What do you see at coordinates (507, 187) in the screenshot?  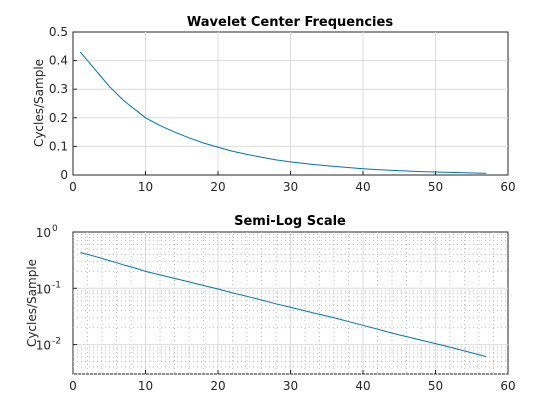 I see `linear-x-tick-label: 60` at bounding box center [507, 187].